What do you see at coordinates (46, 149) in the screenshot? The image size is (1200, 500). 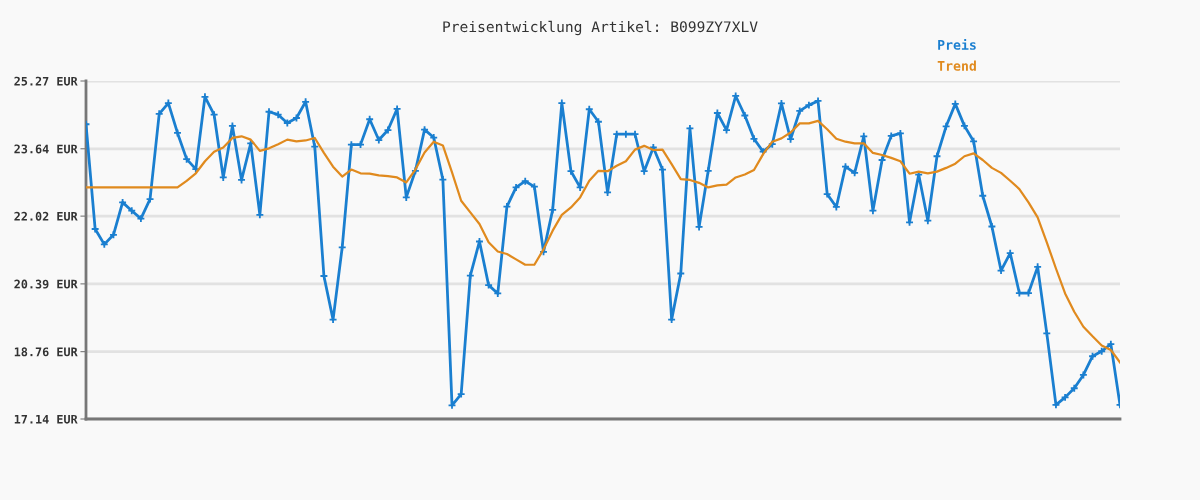 I see `y-tick-label: 23.64 EUR` at bounding box center [46, 149].